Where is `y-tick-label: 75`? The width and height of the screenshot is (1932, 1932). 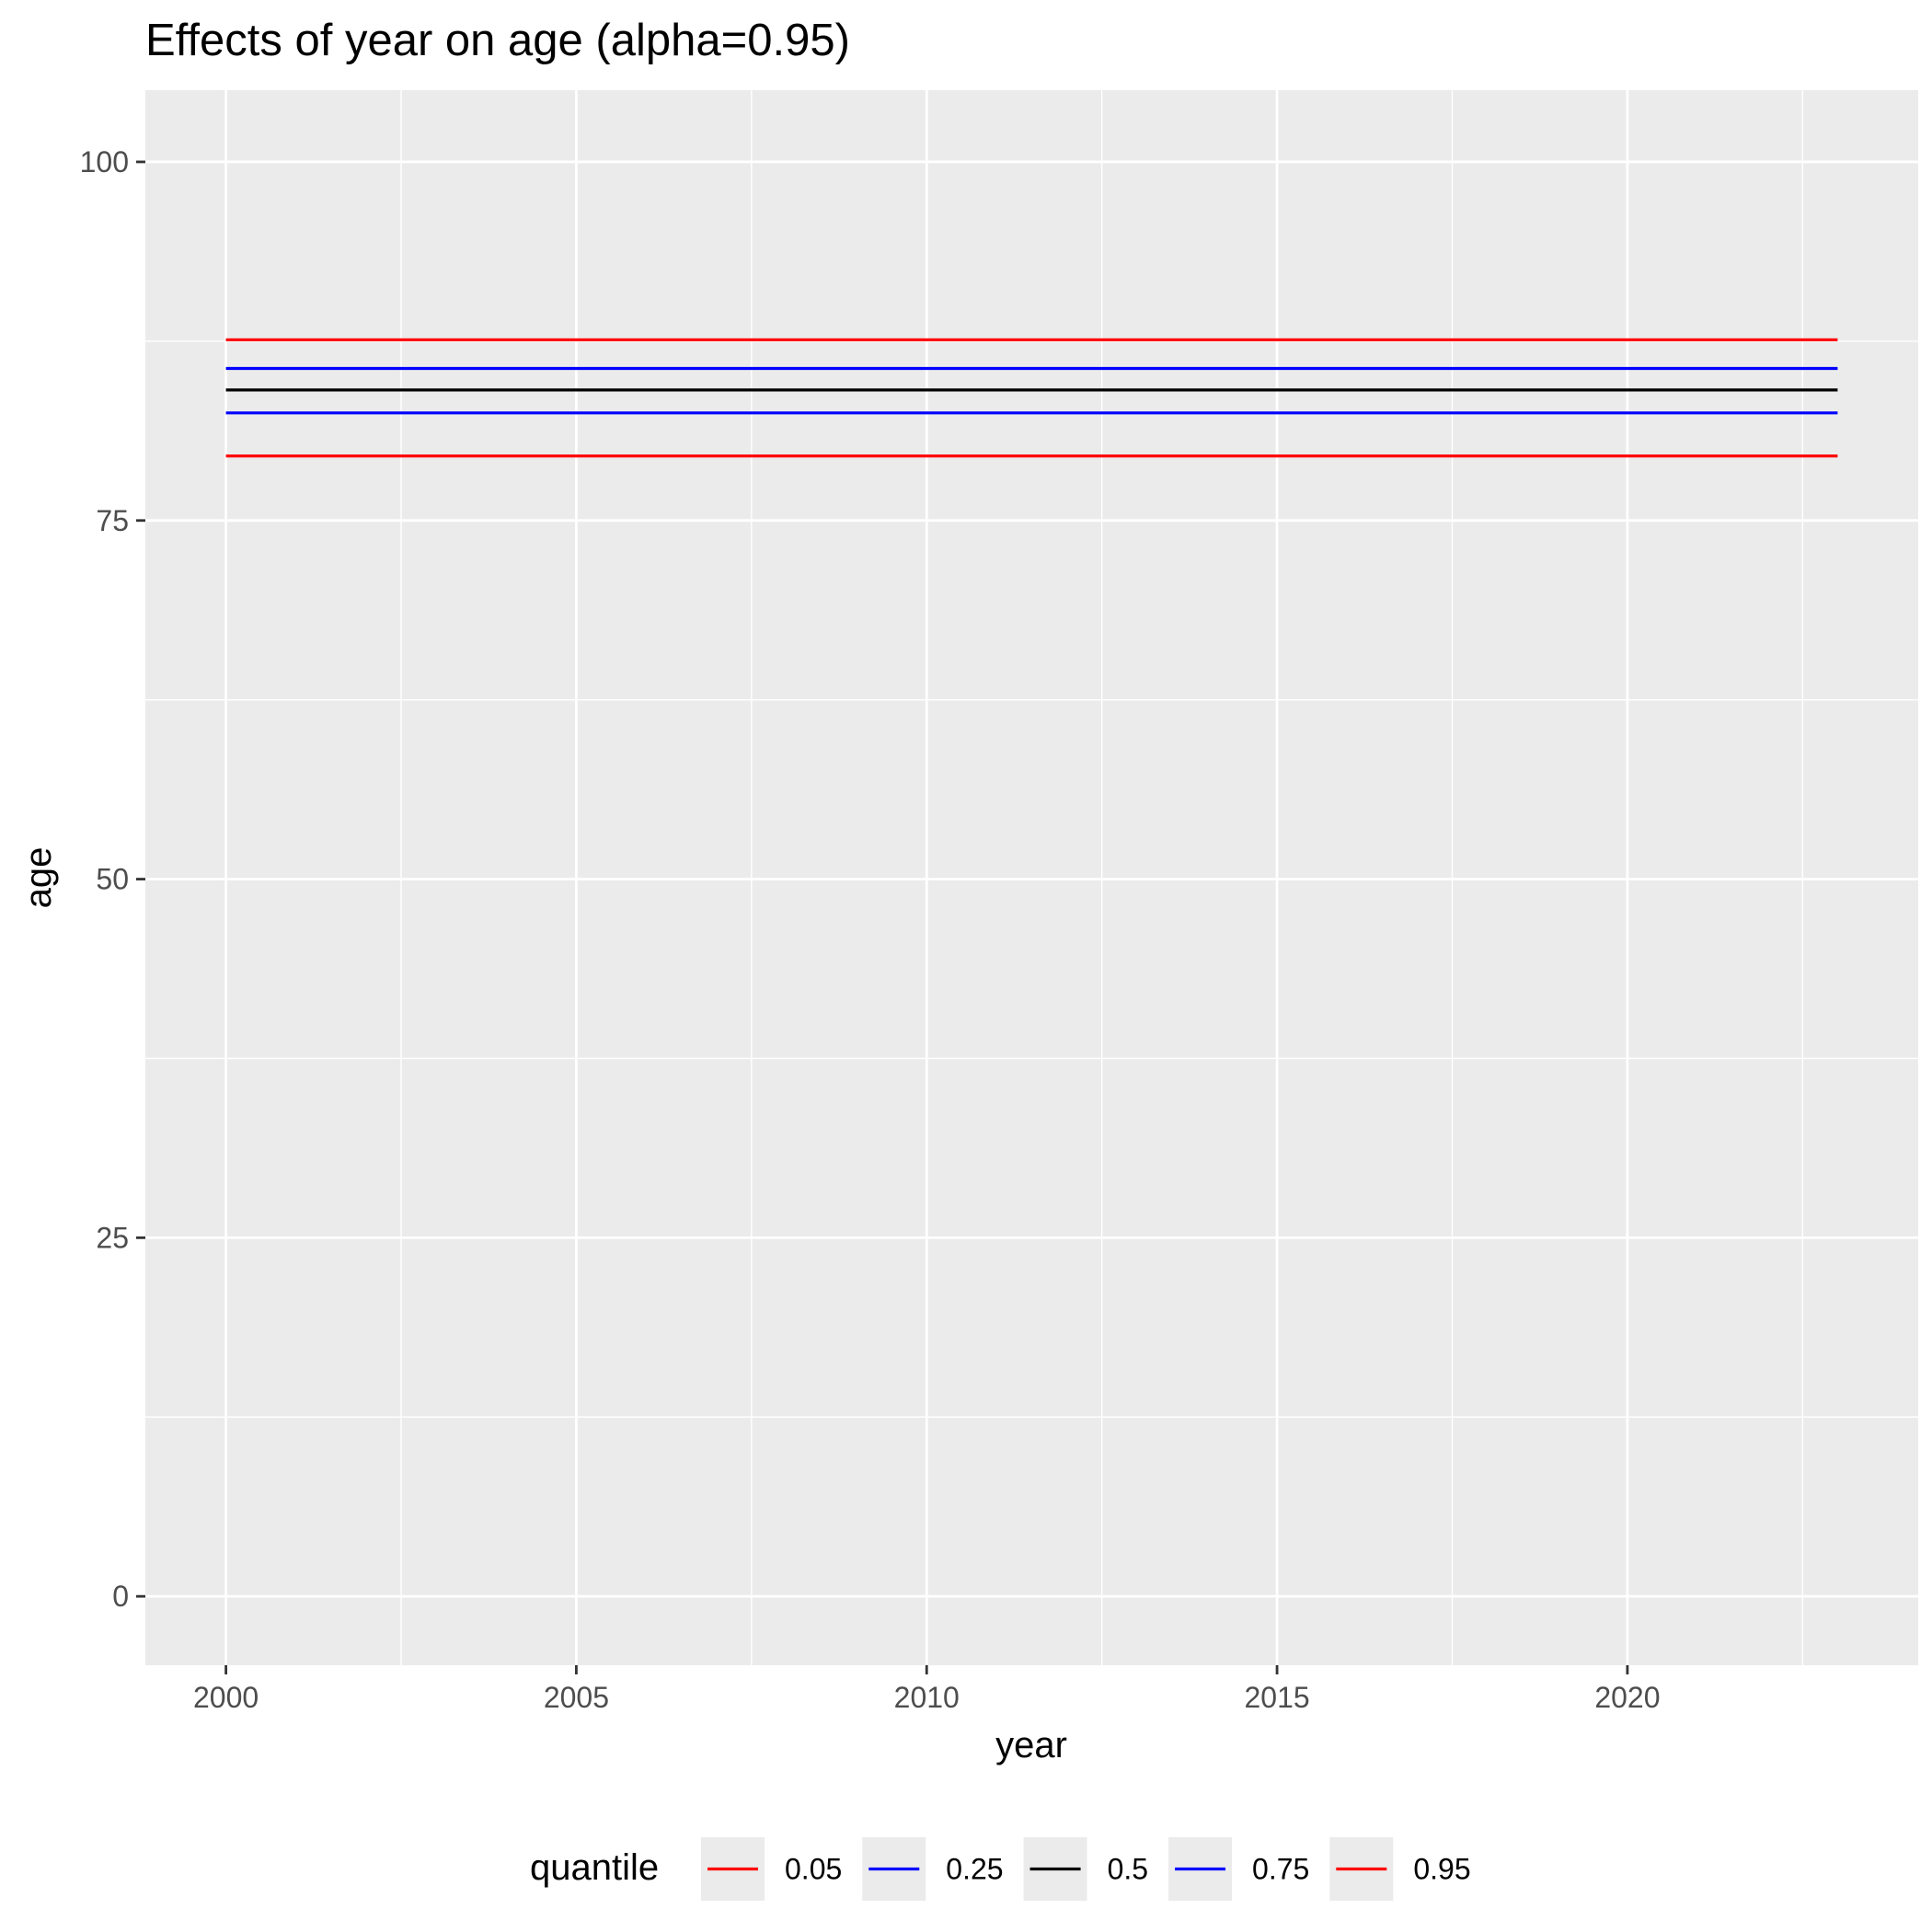 y-tick-label: 75 is located at coordinates (112, 520).